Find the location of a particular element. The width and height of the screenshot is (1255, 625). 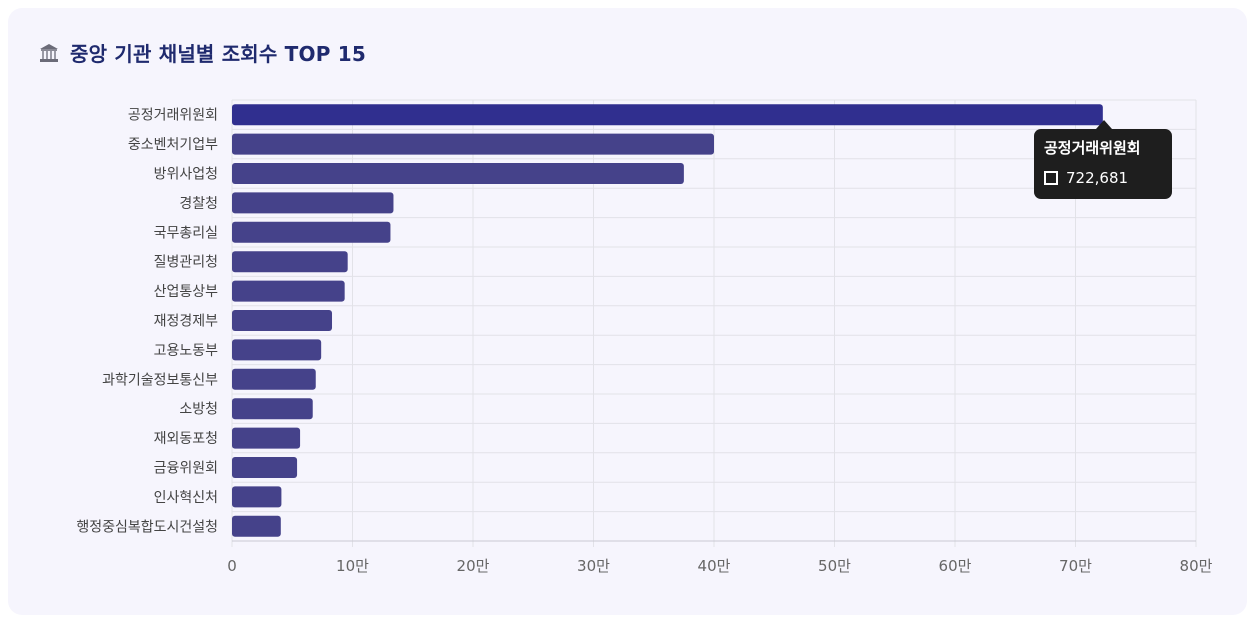

x-tick-label: 50만 is located at coordinates (834, 566).